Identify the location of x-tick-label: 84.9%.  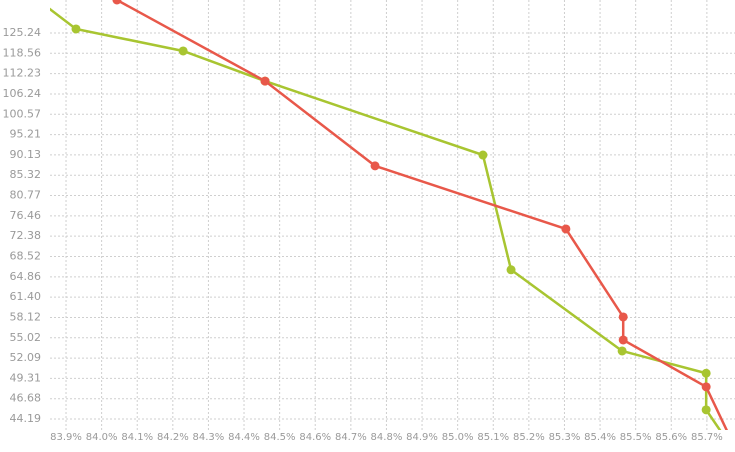
(422, 437).